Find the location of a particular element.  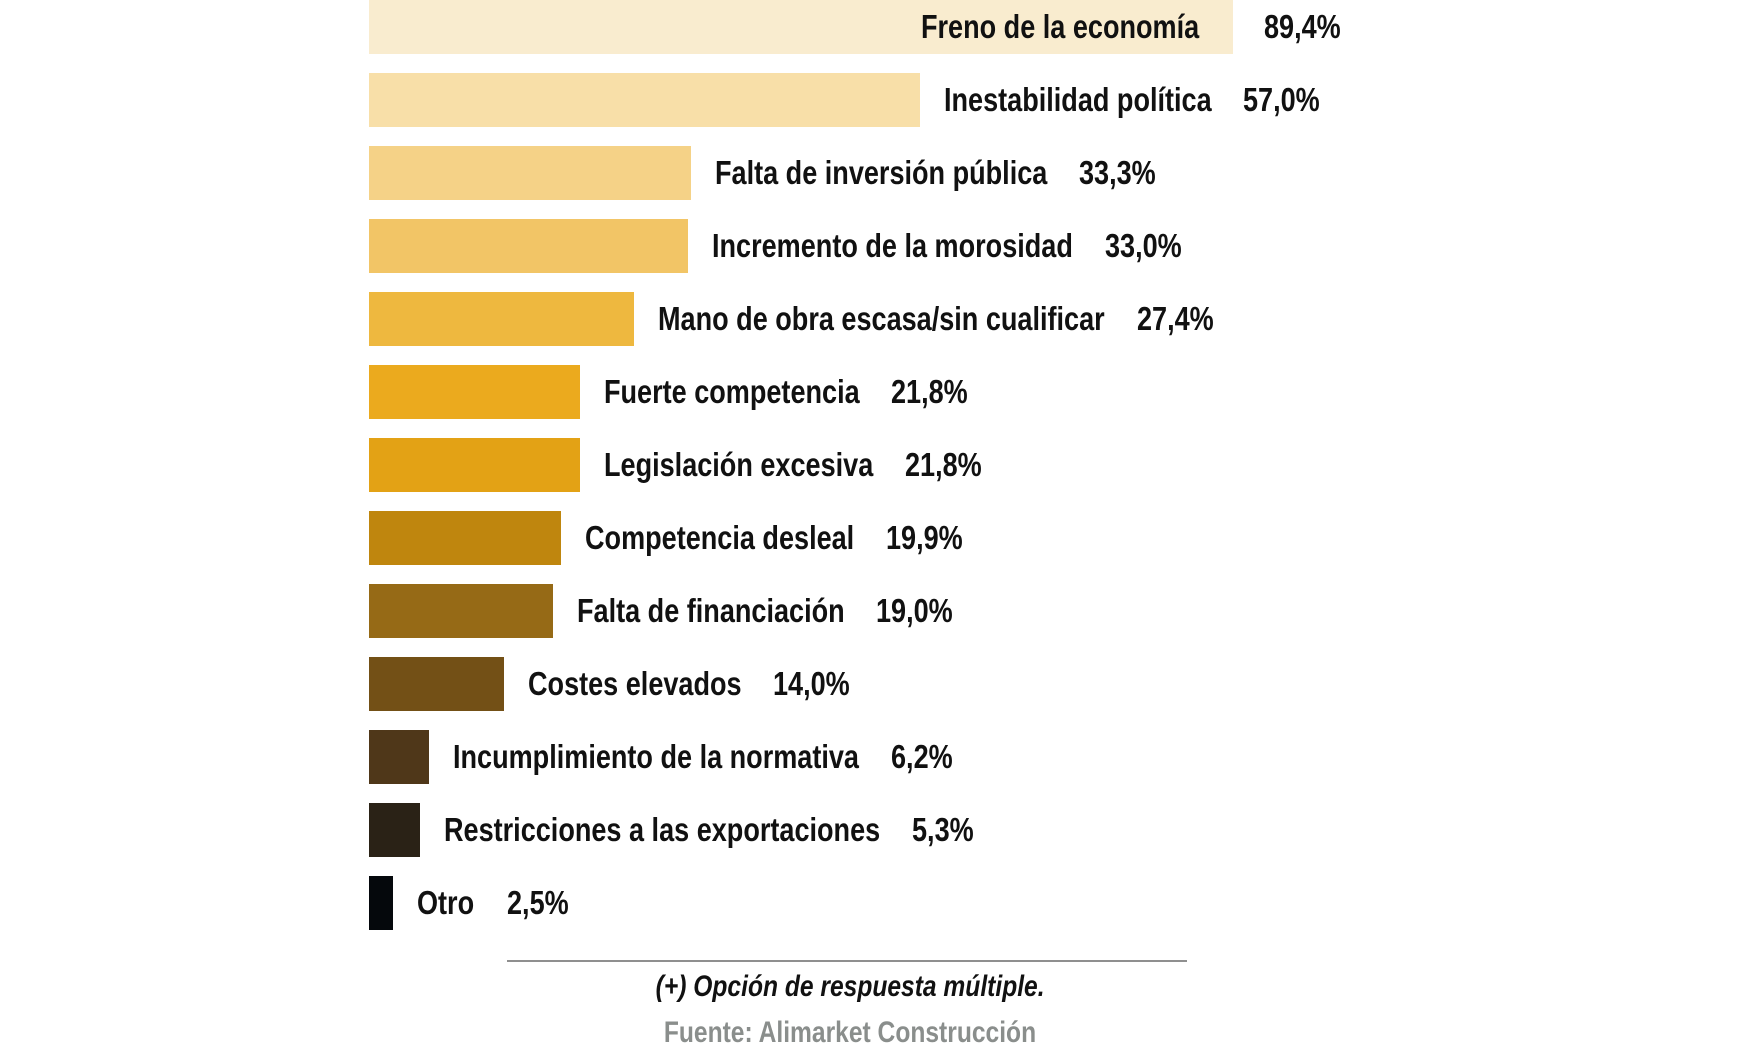

category-label: Fuerte competencia is located at coordinates (731, 391).